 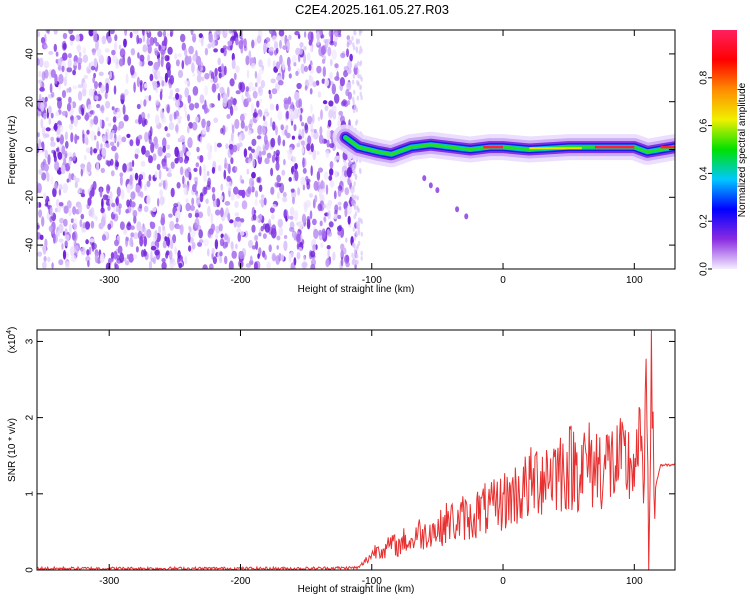 I want to click on x-tick-label: -200, so click(x=240, y=280).